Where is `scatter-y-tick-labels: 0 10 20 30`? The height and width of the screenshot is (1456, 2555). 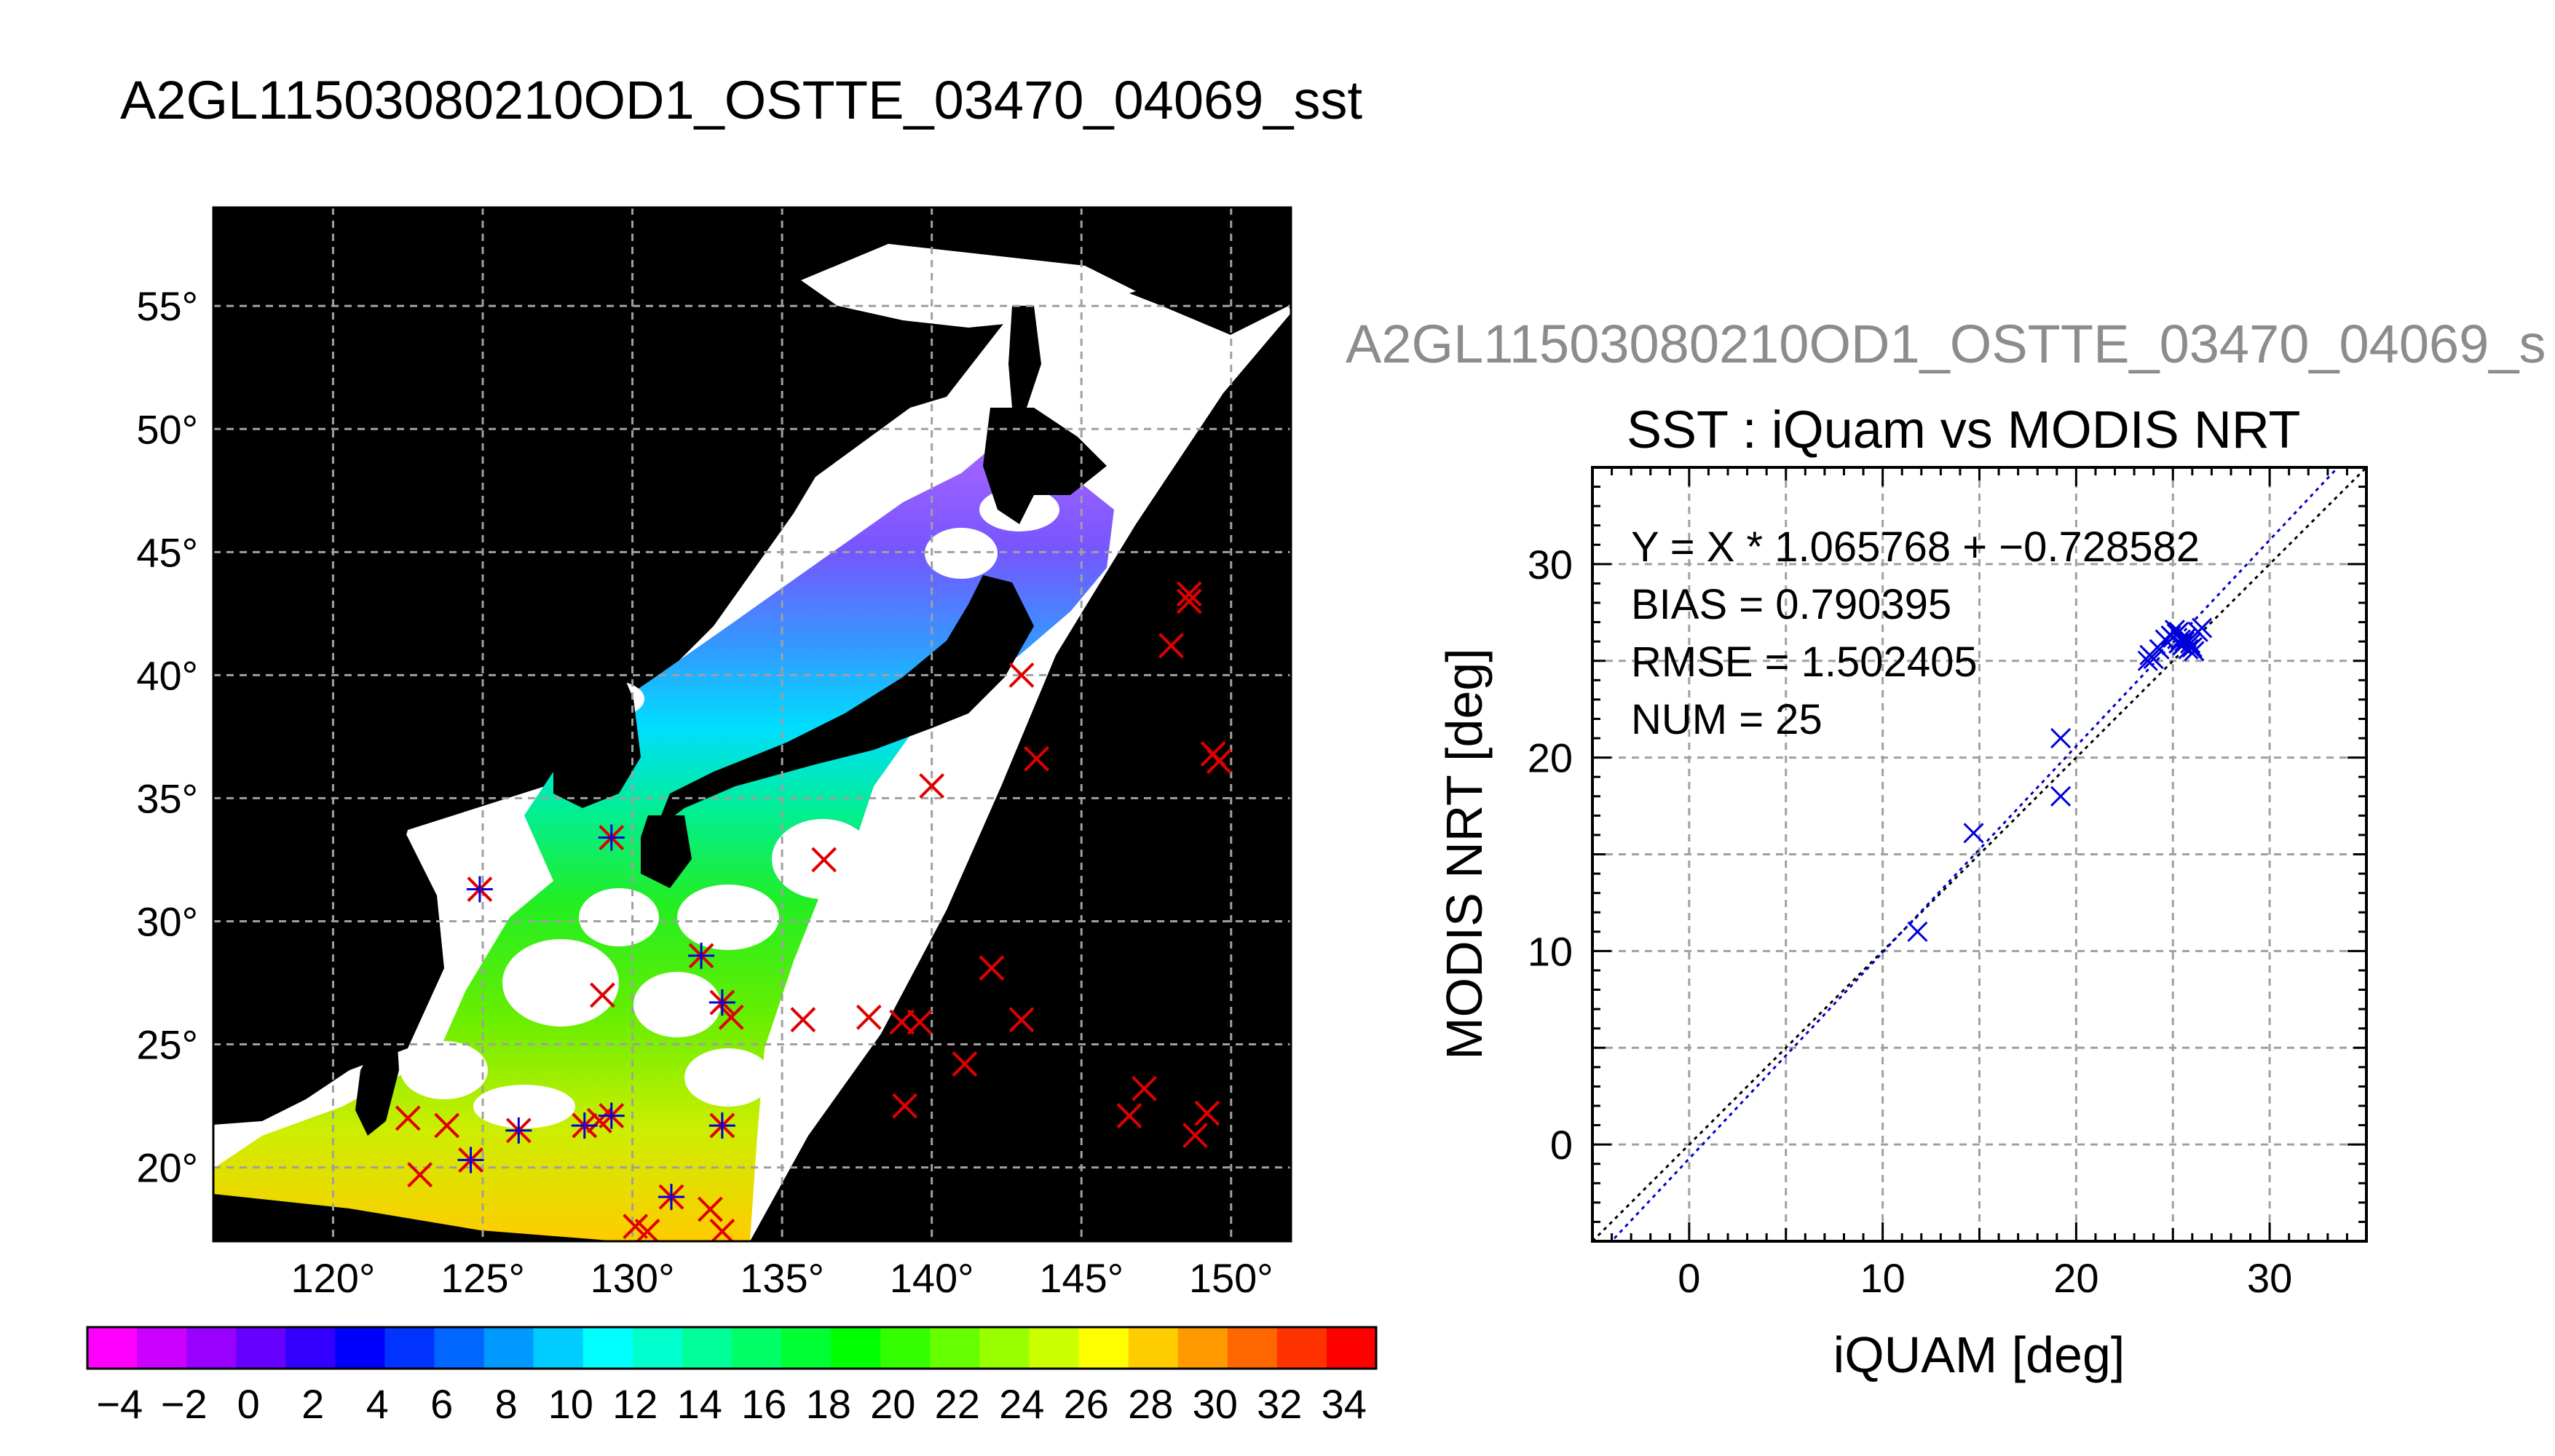 scatter-y-tick-labels: 0 10 20 30 is located at coordinates (1550, 855).